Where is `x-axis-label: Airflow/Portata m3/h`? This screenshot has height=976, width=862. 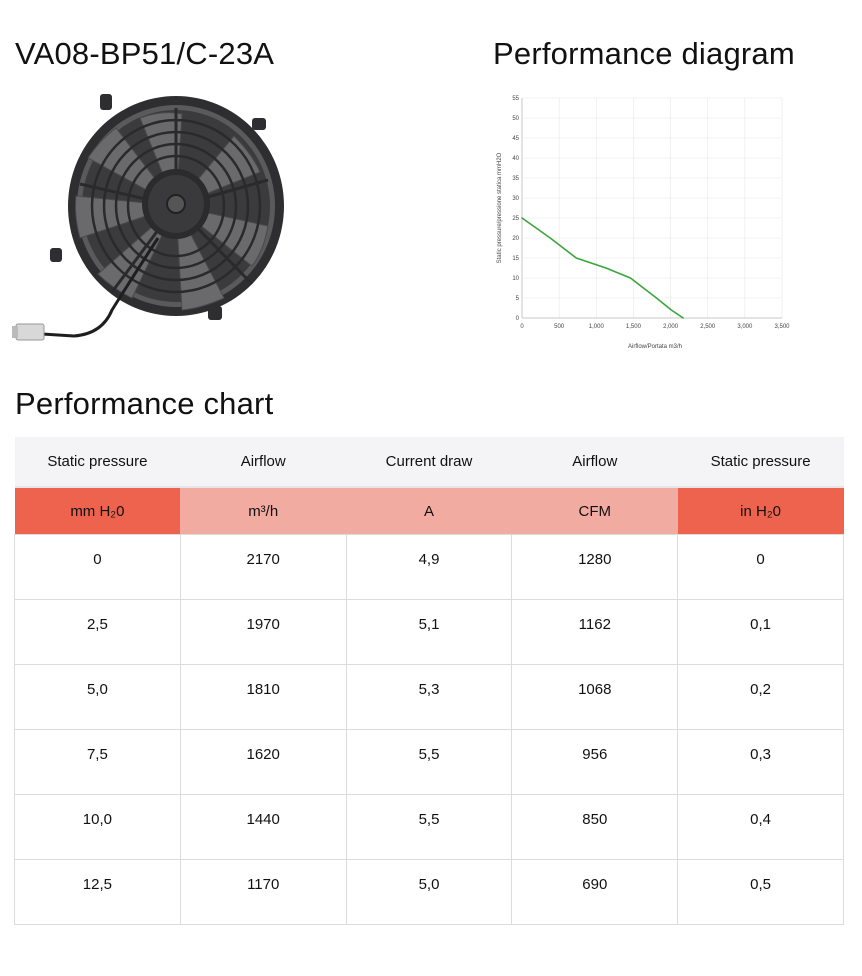 x-axis-label: Airflow/Portata m3/h is located at coordinates (655, 347).